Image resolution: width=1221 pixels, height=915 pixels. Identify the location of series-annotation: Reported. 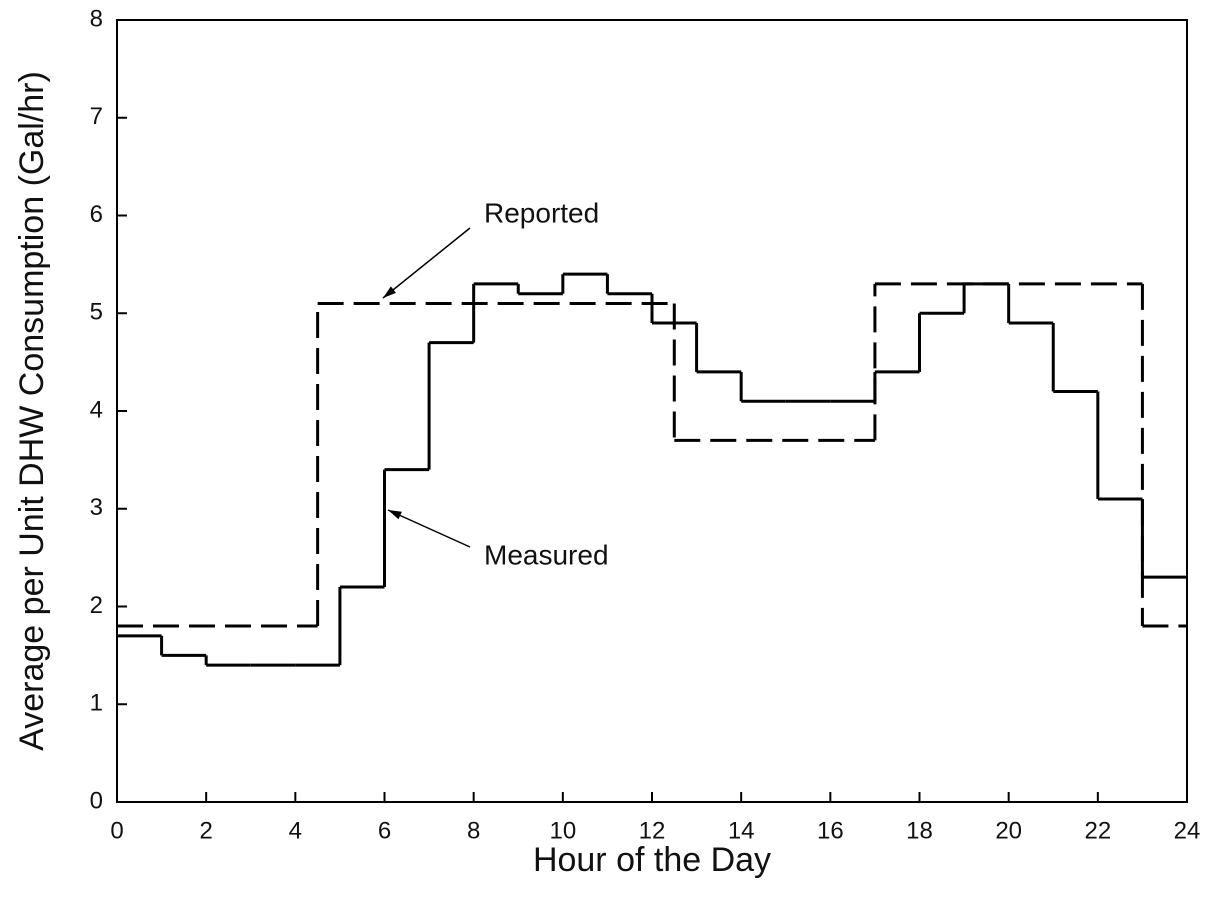
(541, 212).